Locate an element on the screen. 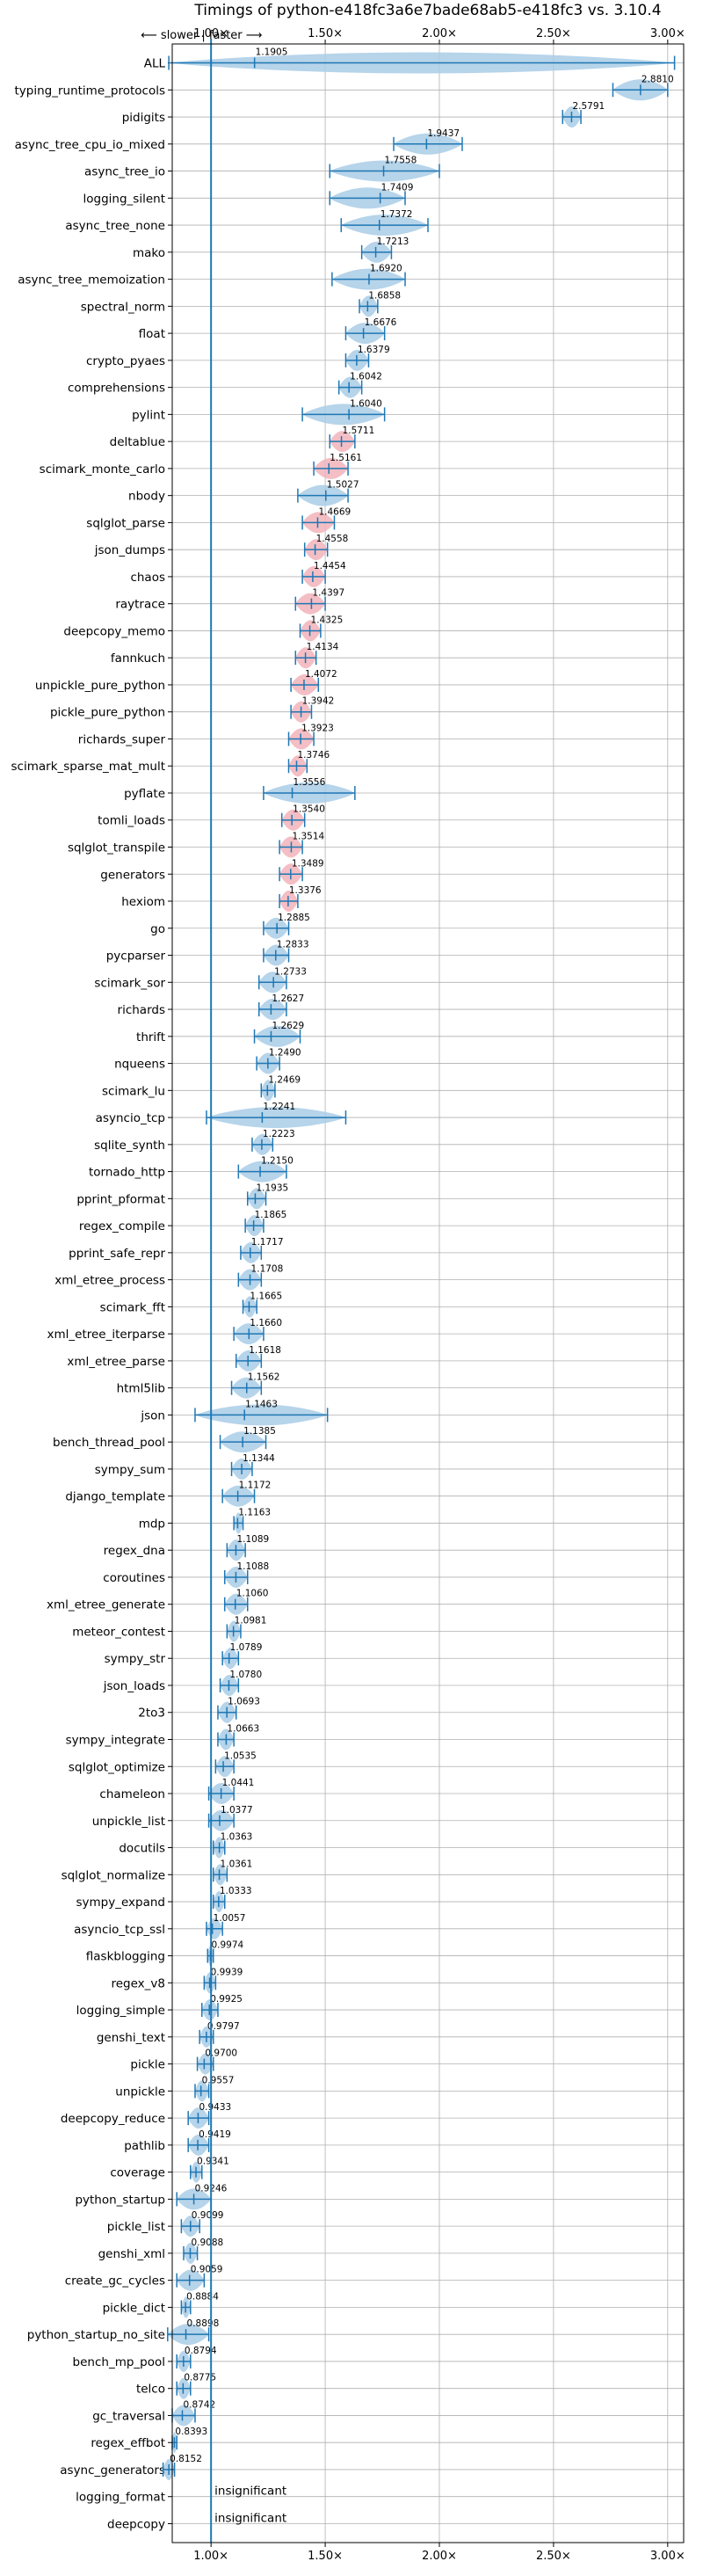  value-label: 1.4325 is located at coordinates (328, 620).